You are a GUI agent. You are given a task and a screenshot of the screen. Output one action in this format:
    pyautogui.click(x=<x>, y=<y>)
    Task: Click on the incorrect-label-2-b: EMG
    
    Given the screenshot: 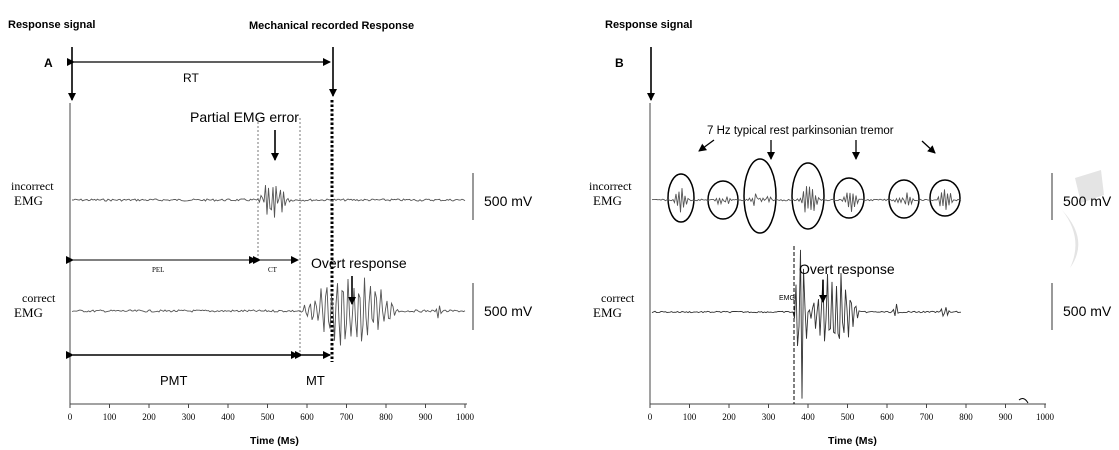 What is the action you would take?
    pyautogui.click(x=607, y=200)
    